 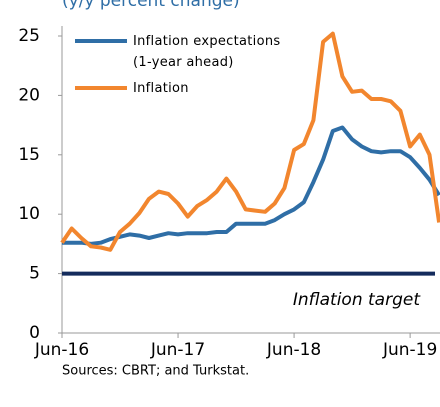 What do you see at coordinates (207, 52) in the screenshot?
I see `legend-label: Inflation expectations (1-year ahead)` at bounding box center [207, 52].